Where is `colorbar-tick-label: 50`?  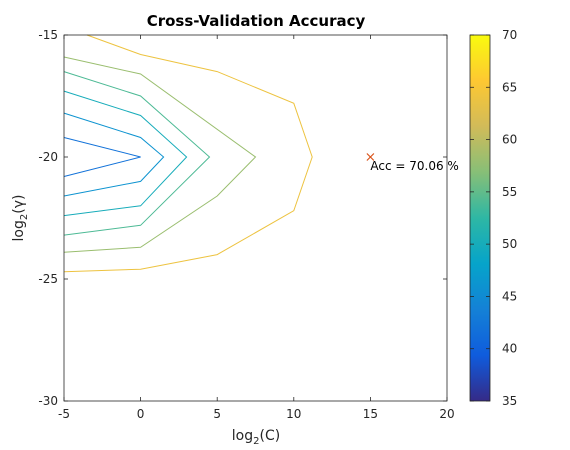
colorbar-tick-label: 50 is located at coordinates (509, 244).